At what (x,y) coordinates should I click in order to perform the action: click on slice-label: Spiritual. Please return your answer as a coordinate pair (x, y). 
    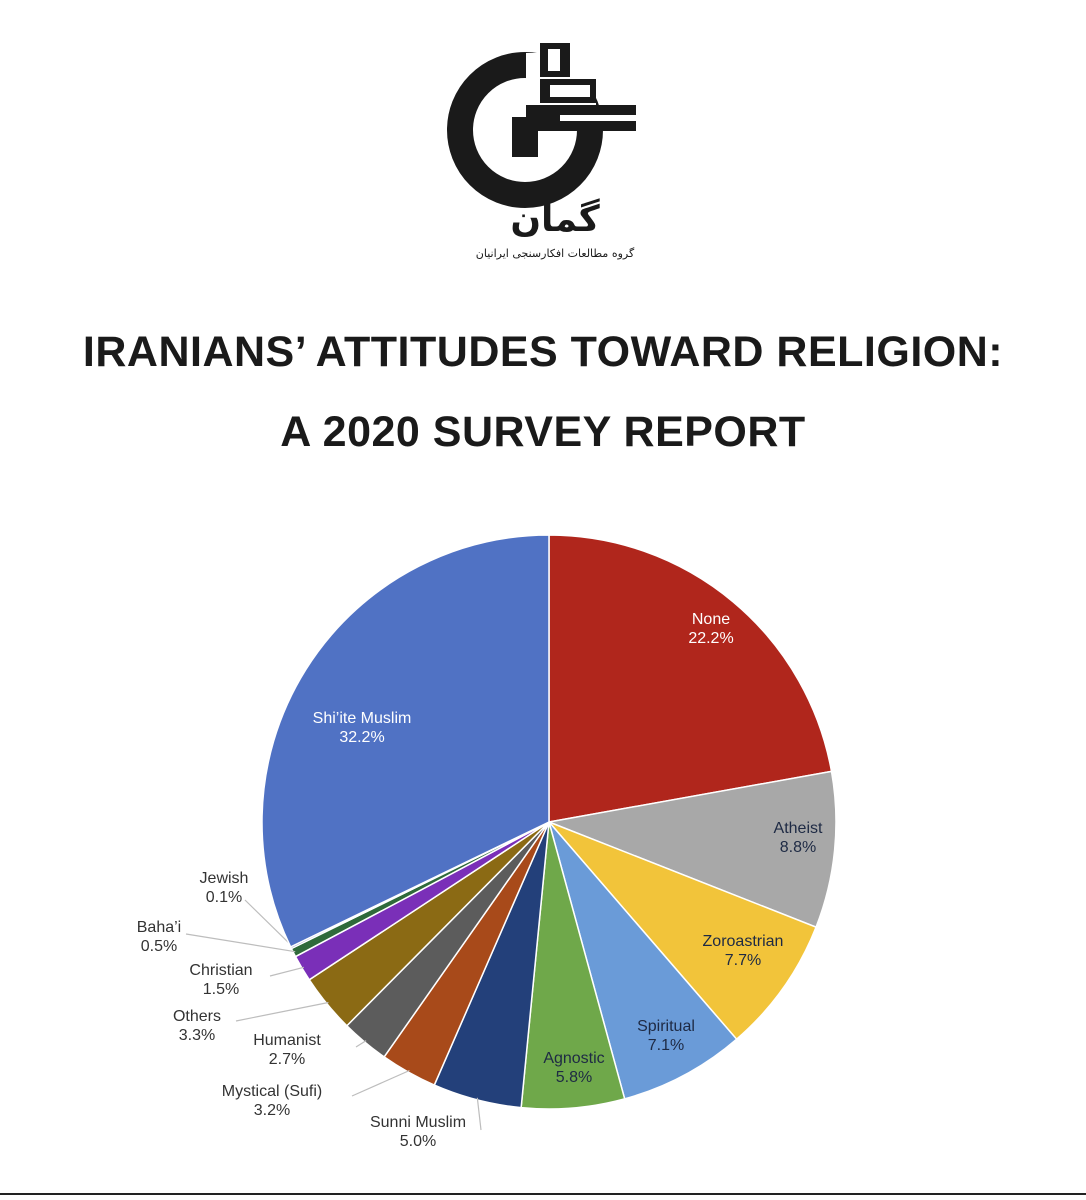
    Looking at the image, I should click on (666, 1026).